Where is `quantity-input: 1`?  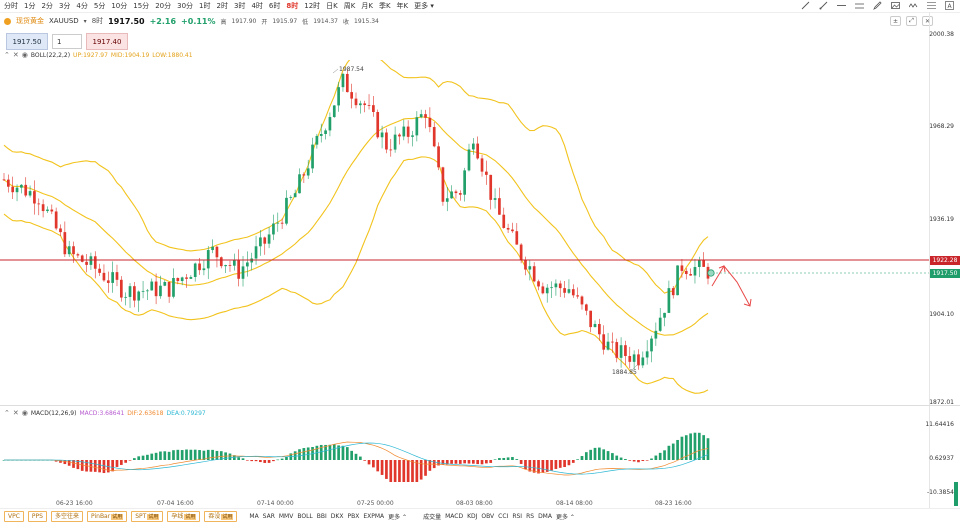 quantity-input: 1 is located at coordinates (67, 41).